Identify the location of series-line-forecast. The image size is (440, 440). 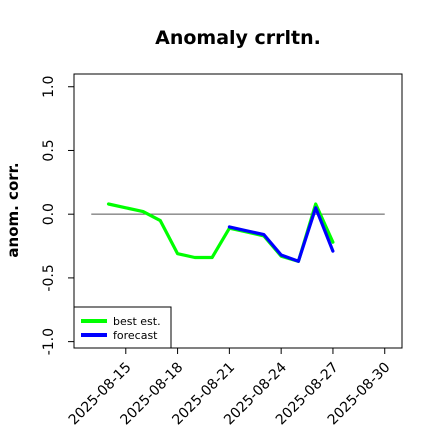
(281, 234).